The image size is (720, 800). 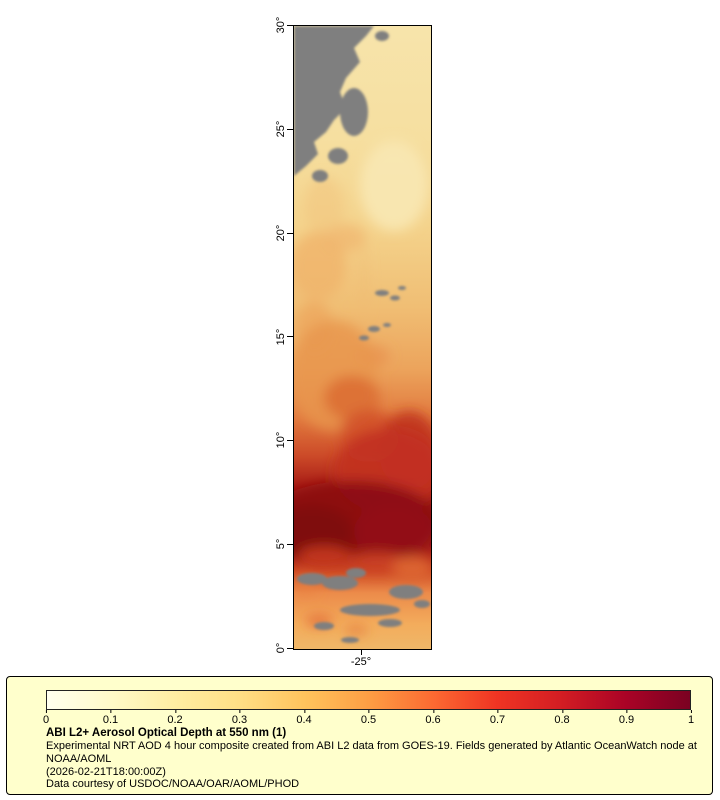 I want to click on x-tick-label: -25°, so click(x=361, y=662).